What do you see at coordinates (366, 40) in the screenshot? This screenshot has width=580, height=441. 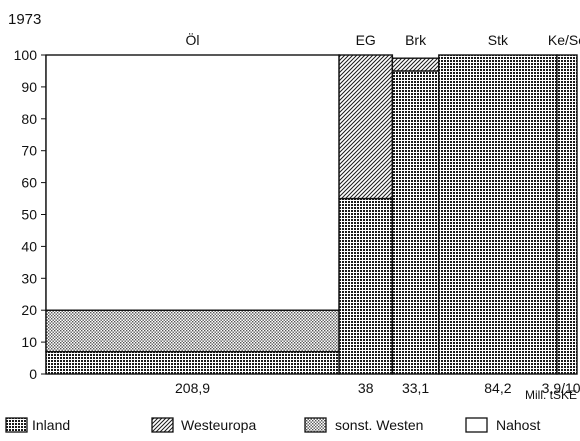 I see `category-label: EG` at bounding box center [366, 40].